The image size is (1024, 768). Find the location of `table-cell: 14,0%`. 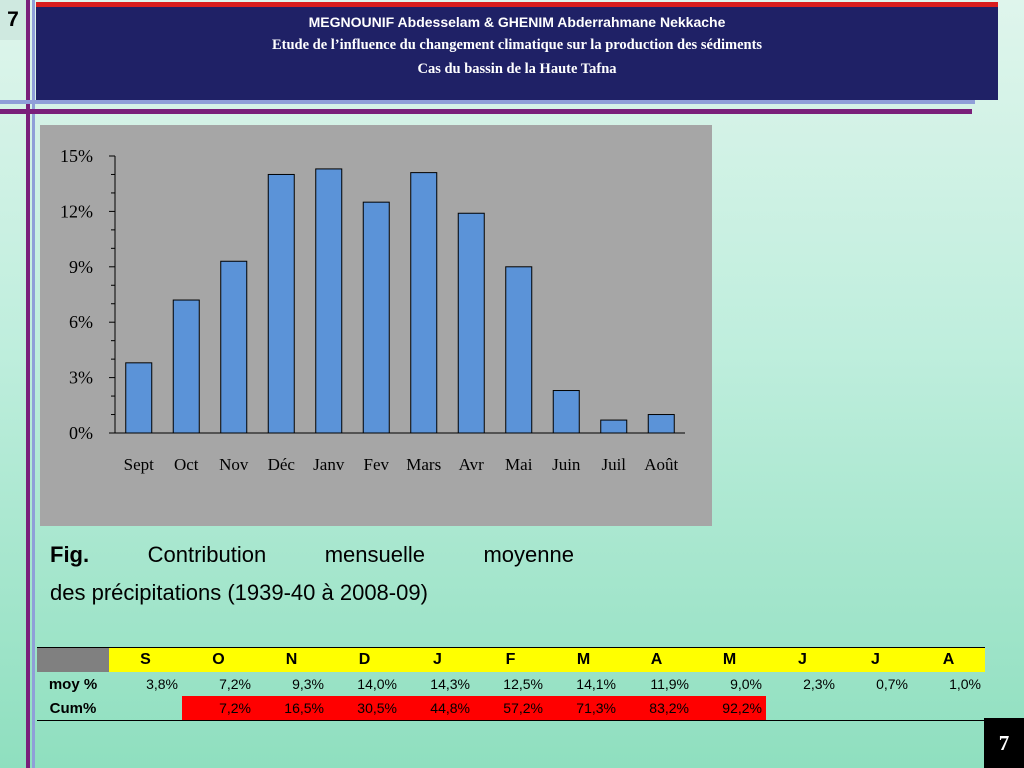

table-cell: 14,0% is located at coordinates (377, 684).